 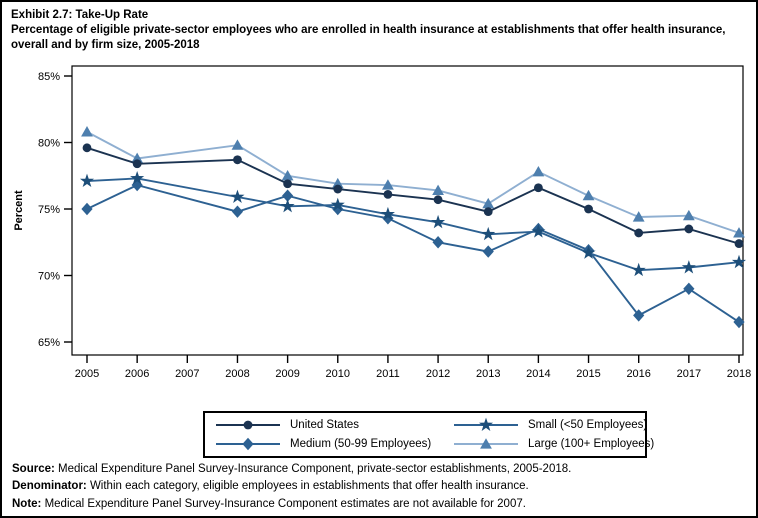 What do you see at coordinates (488, 374) in the screenshot?
I see `x-tick-label: 2013` at bounding box center [488, 374].